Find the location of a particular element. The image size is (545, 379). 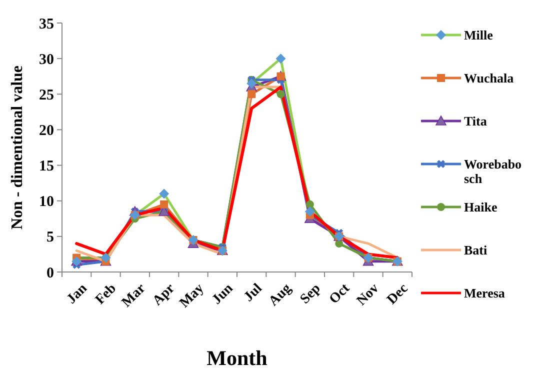

x-tick-label: Aug is located at coordinates (280, 295).